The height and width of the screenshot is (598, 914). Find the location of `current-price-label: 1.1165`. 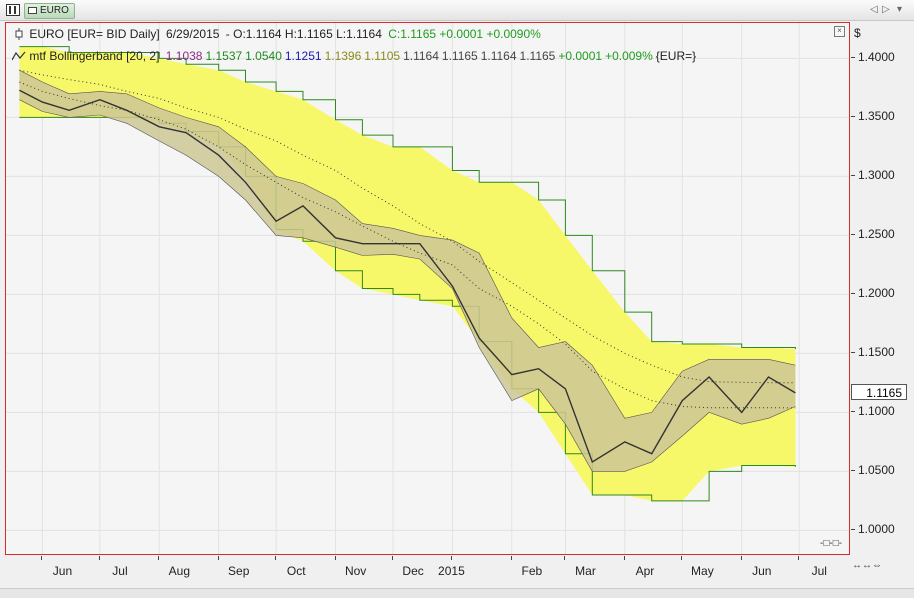

current-price-label: 1.1165 is located at coordinates (879, 391).